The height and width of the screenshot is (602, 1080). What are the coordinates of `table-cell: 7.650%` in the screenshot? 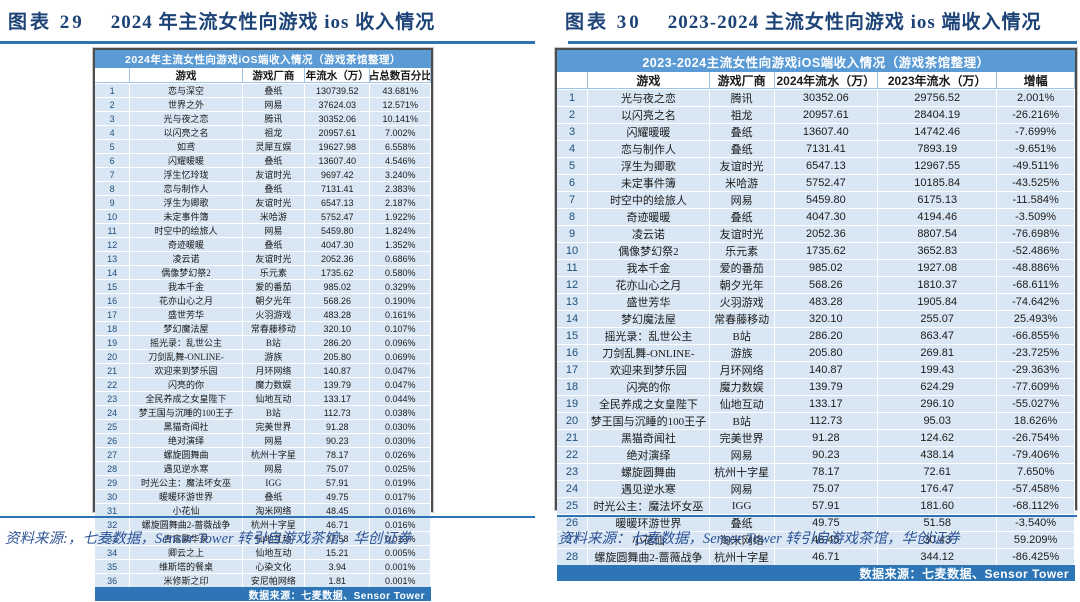 It's located at (1036, 472).